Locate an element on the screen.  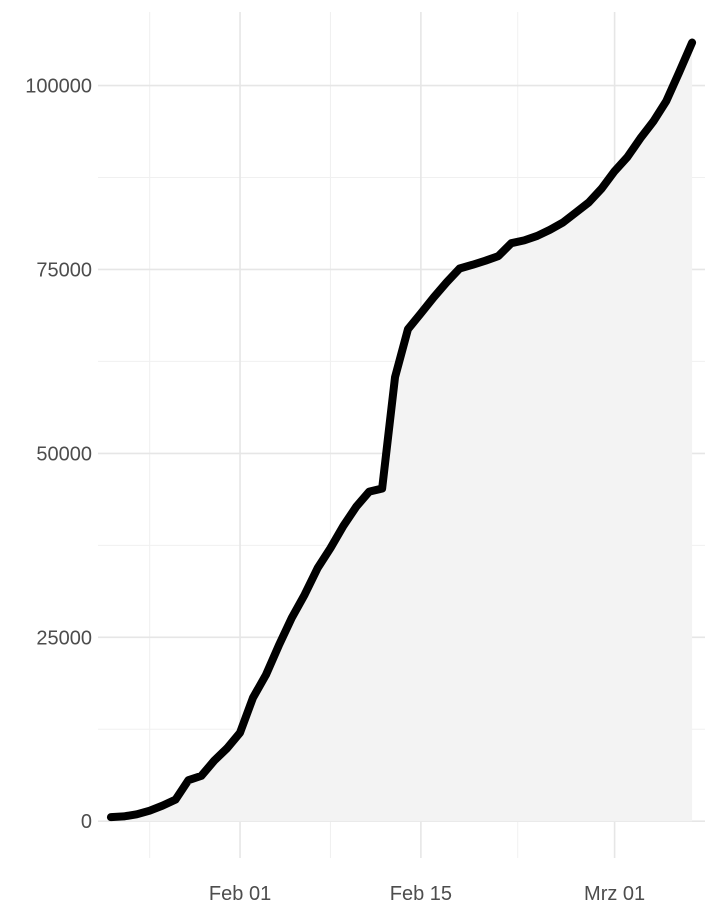
y-tick-label: 50000 is located at coordinates (64, 454).